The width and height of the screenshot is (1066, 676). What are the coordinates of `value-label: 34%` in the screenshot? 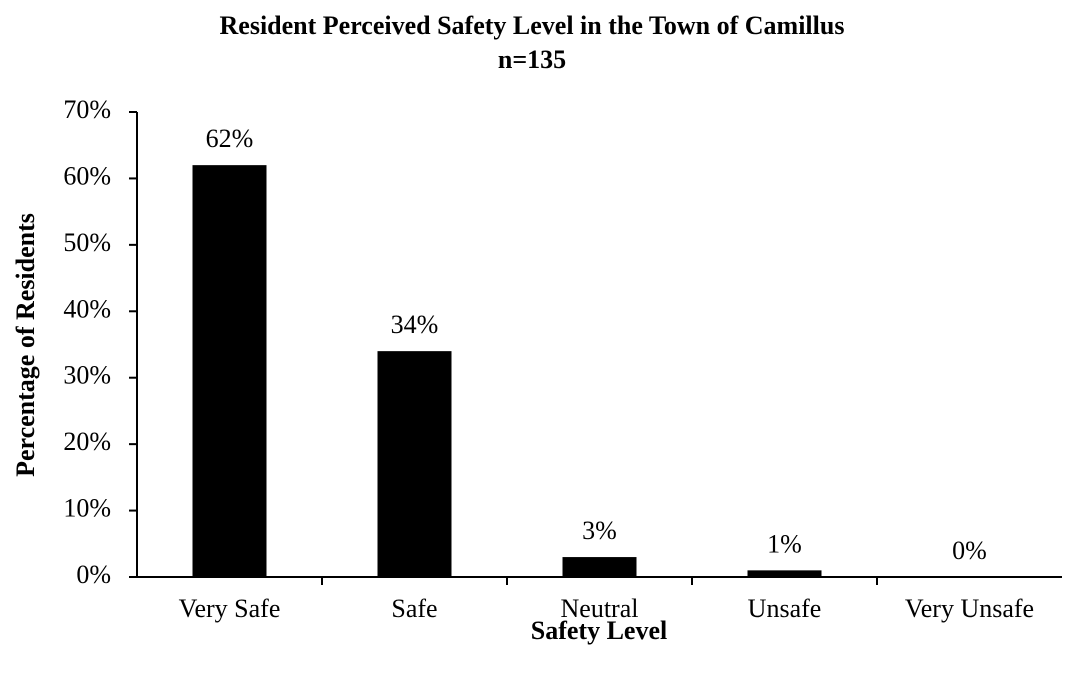 It's located at (415, 324).